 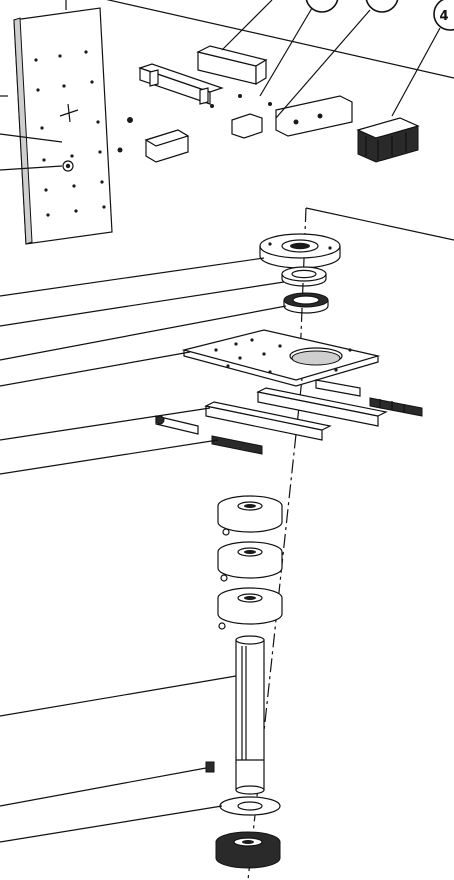 I want to click on upper-leader-lines, so click(x=31, y=133).